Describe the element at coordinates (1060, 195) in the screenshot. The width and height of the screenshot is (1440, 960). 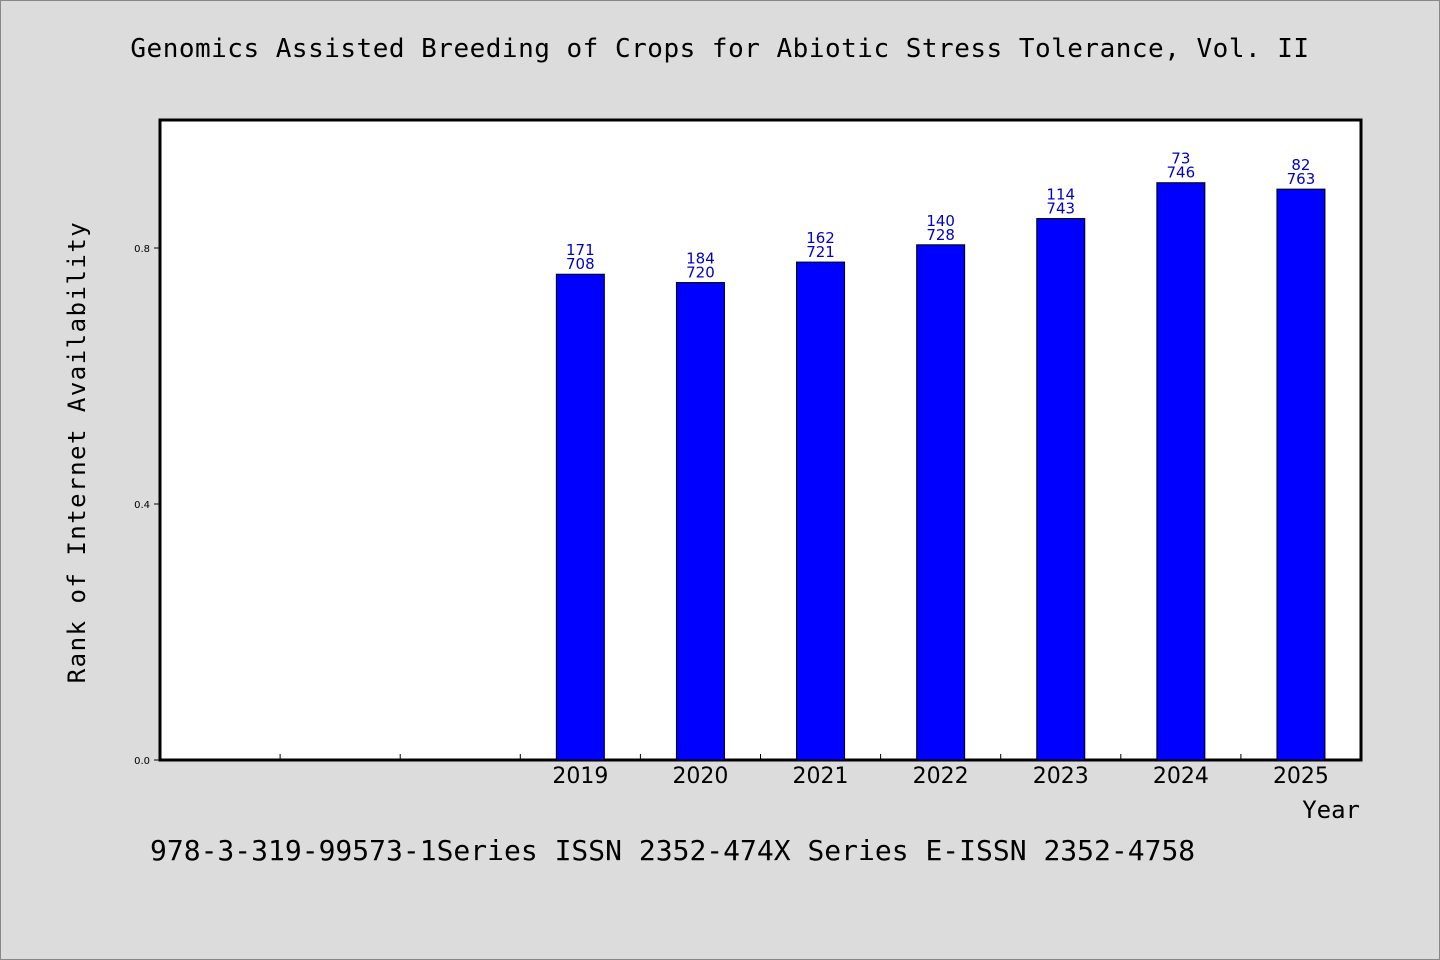
I see `bar-label-top: 114` at that location.